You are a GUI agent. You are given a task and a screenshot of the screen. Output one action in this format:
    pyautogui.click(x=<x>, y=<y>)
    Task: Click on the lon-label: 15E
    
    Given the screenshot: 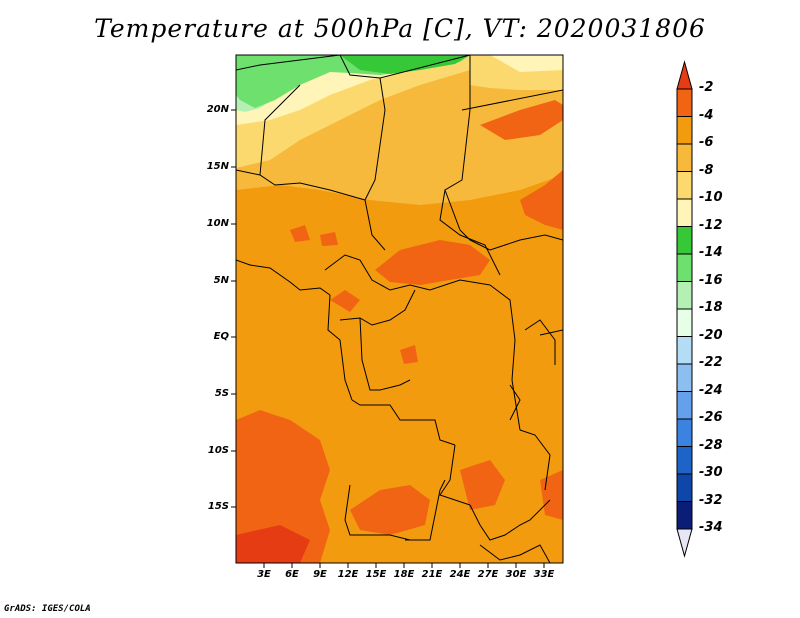 What is the action you would take?
    pyautogui.click(x=376, y=574)
    